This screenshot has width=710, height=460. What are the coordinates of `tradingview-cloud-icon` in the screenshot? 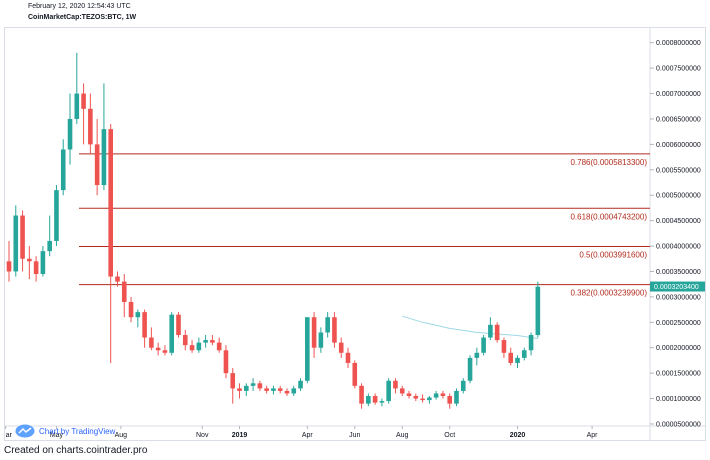 It's located at (25, 431).